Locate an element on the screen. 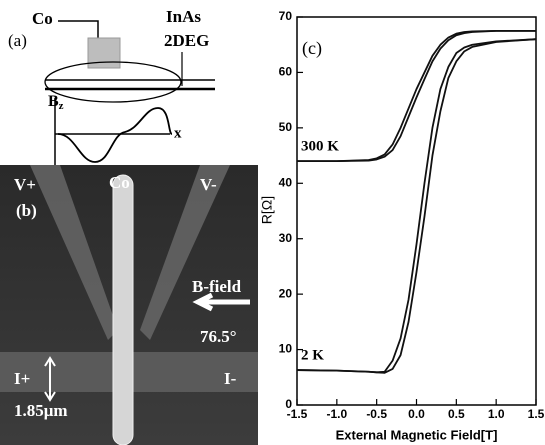 This screenshot has height=445, width=545. y-tick-label: 0 is located at coordinates (288, 404).